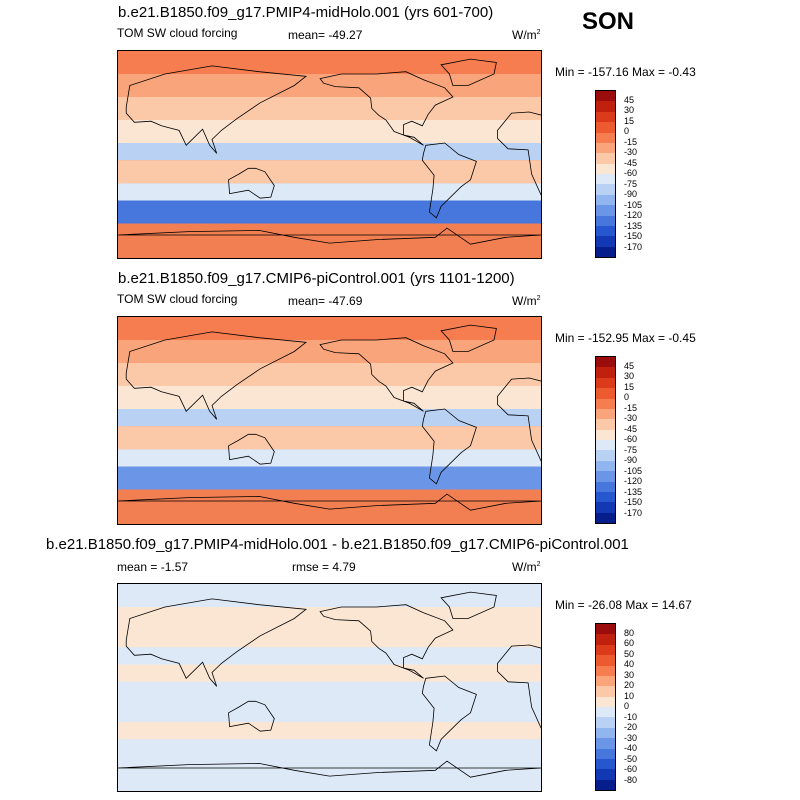 This screenshot has width=800, height=800. What do you see at coordinates (608, 21) in the screenshot?
I see `season-label: SON` at bounding box center [608, 21].